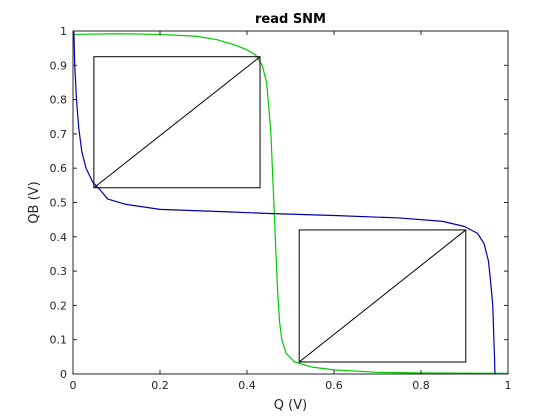 This screenshot has height=420, width=560. What do you see at coordinates (59, 237) in the screenshot?
I see `y-tick-label: 0.4` at bounding box center [59, 237].